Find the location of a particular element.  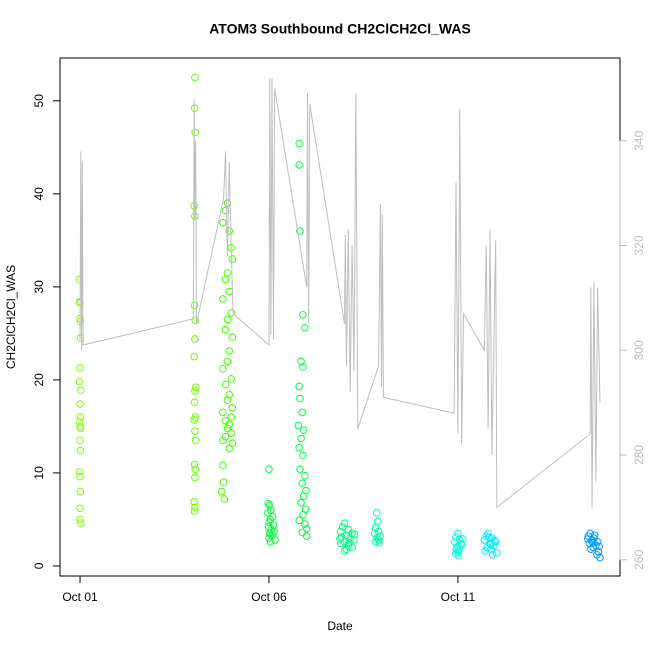

x-tick-label: Oct 11 is located at coordinates (458, 597).